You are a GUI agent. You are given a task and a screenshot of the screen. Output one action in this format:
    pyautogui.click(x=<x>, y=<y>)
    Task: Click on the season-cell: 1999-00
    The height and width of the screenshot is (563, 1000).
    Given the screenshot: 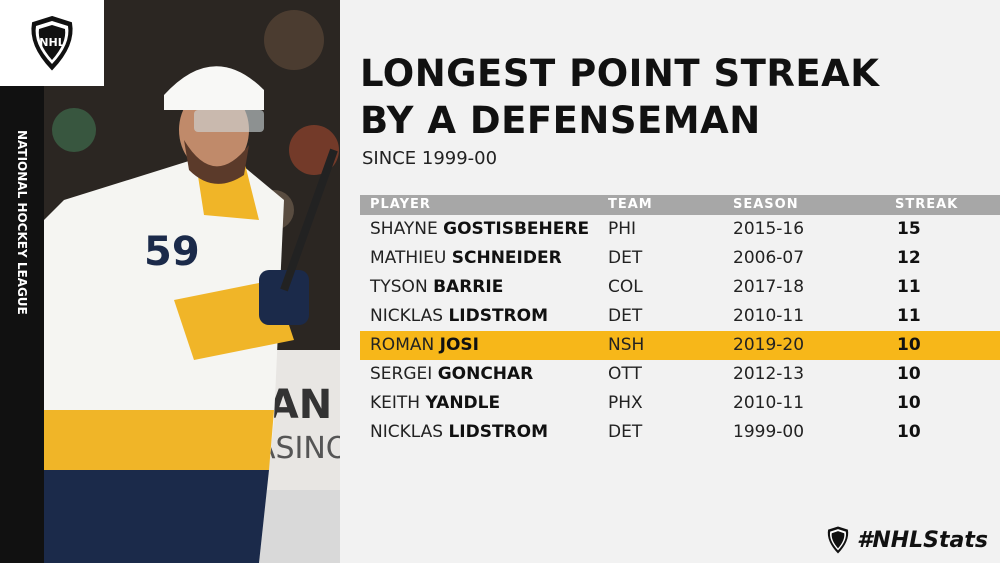 What is the action you would take?
    pyautogui.click(x=769, y=432)
    